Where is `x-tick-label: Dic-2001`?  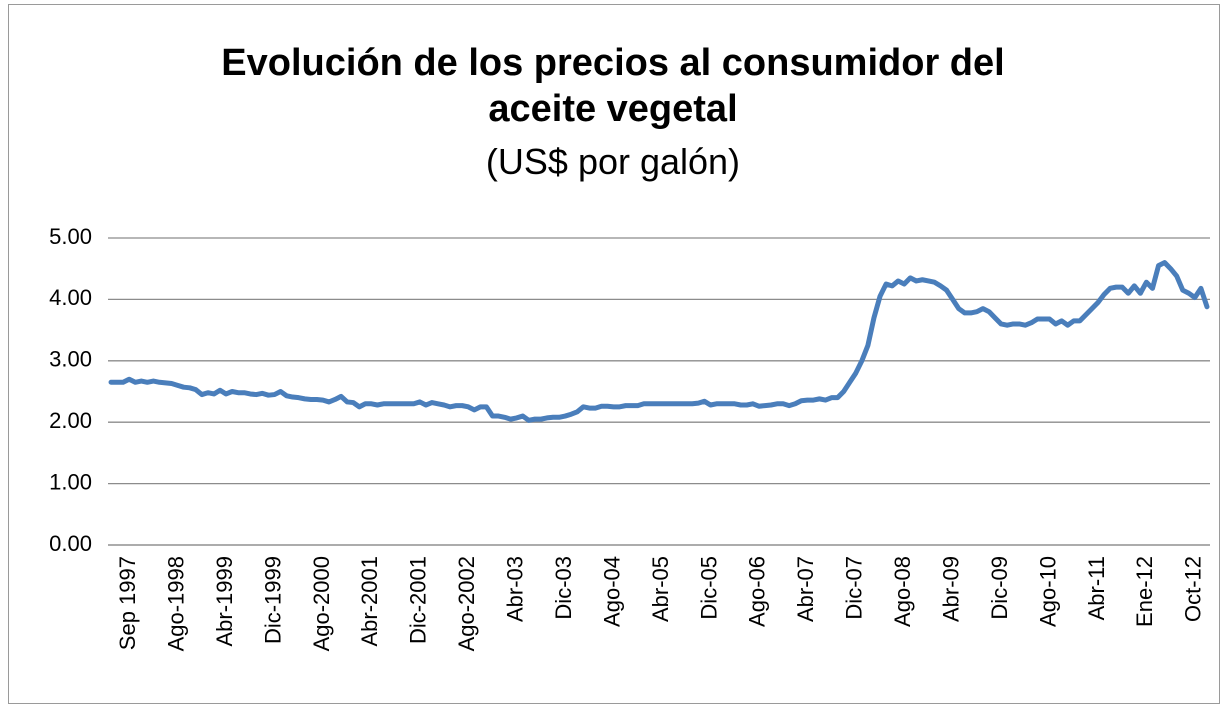
x-tick-label: Dic-2001 is located at coordinates (418, 600).